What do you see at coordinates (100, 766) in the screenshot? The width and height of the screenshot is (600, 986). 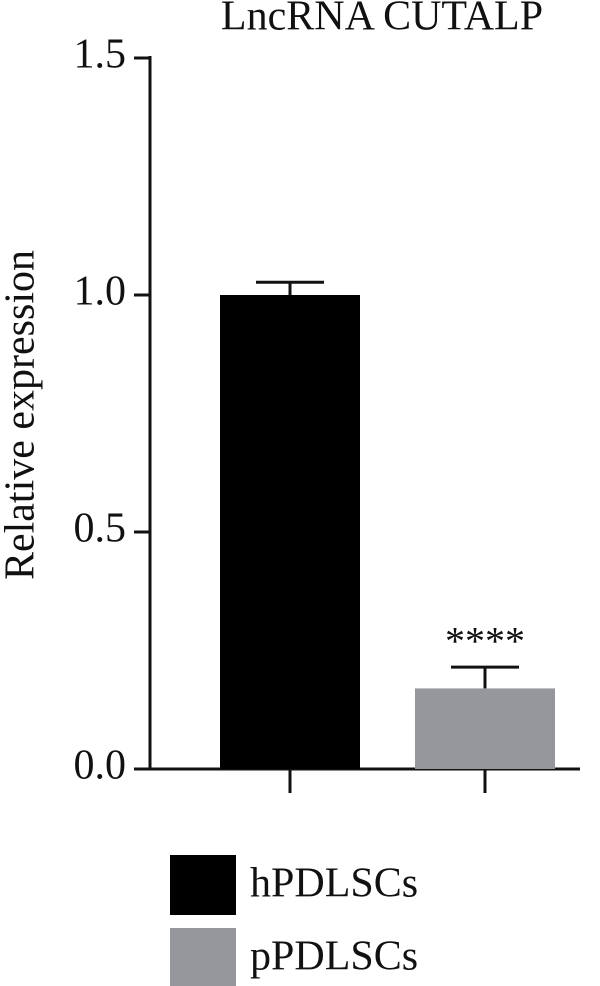 I see `y-tick-label: 0.0` at bounding box center [100, 766].